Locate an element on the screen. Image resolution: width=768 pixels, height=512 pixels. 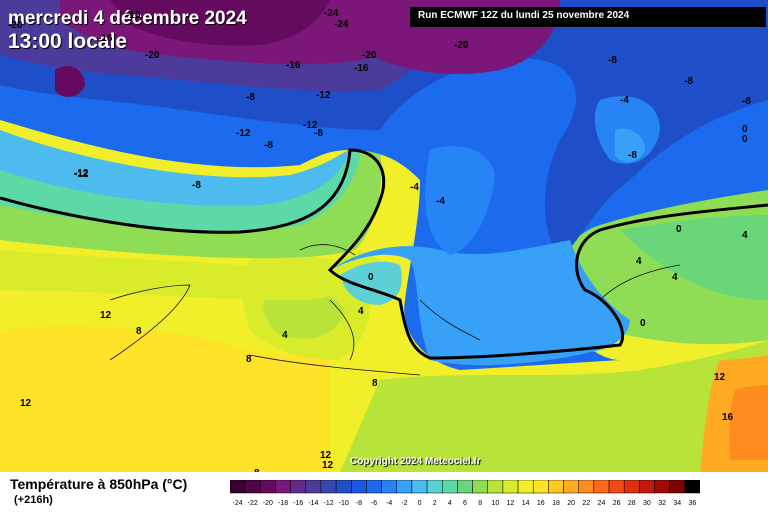
scale-tick-label: 12 is located at coordinates (511, 503).